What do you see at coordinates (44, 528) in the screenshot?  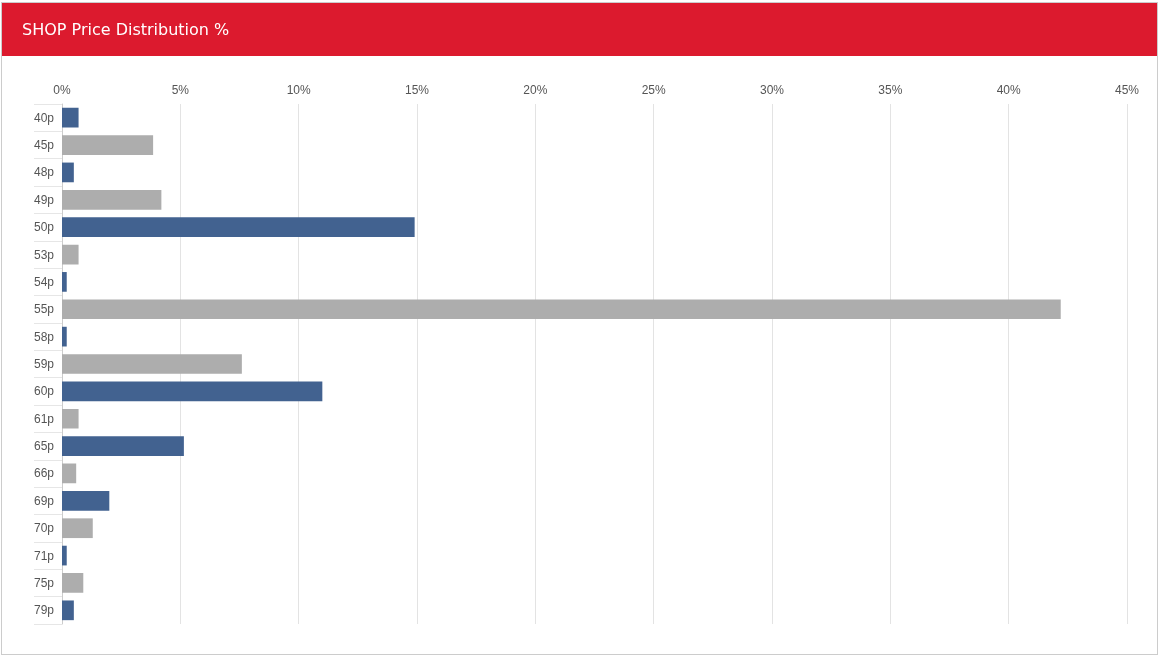 I see `y-tick-label: 70p` at bounding box center [44, 528].